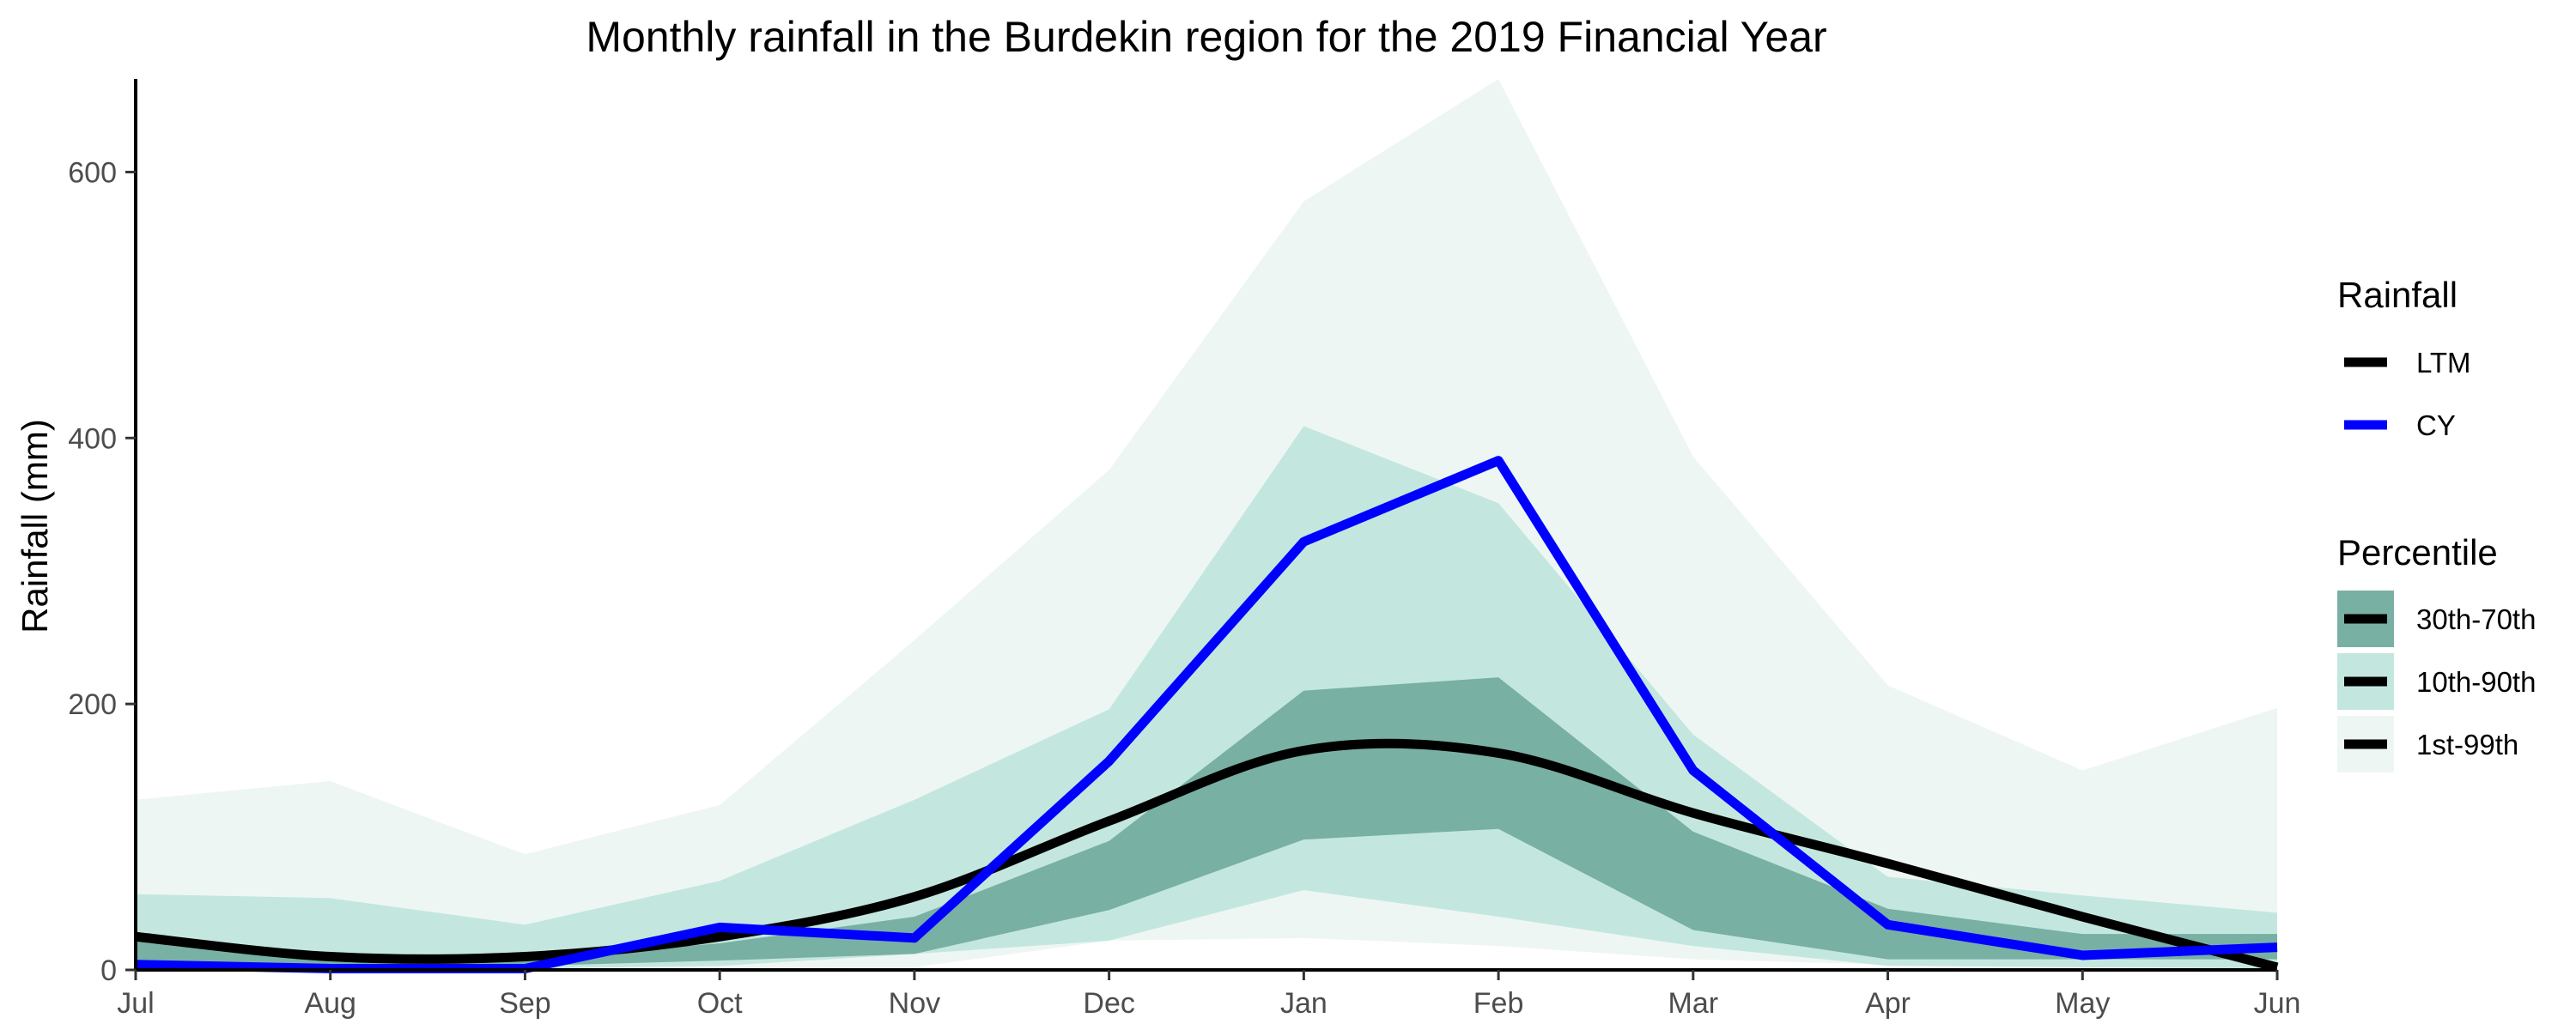 Image resolution: width=2576 pixels, height=1030 pixels. I want to click on x-tick-label-apr: Apr, so click(1888, 1003).